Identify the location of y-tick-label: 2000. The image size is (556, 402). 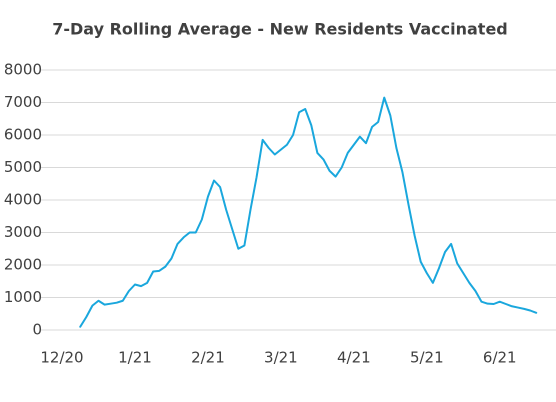
(23, 265).